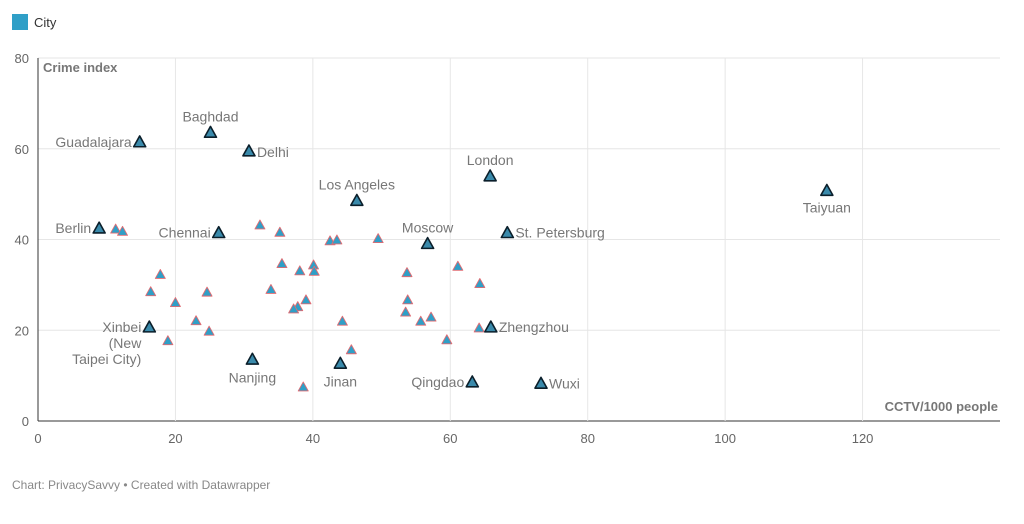 This screenshot has height=524, width=1024. What do you see at coordinates (340, 381) in the screenshot?
I see `point-label: Jinan` at bounding box center [340, 381].